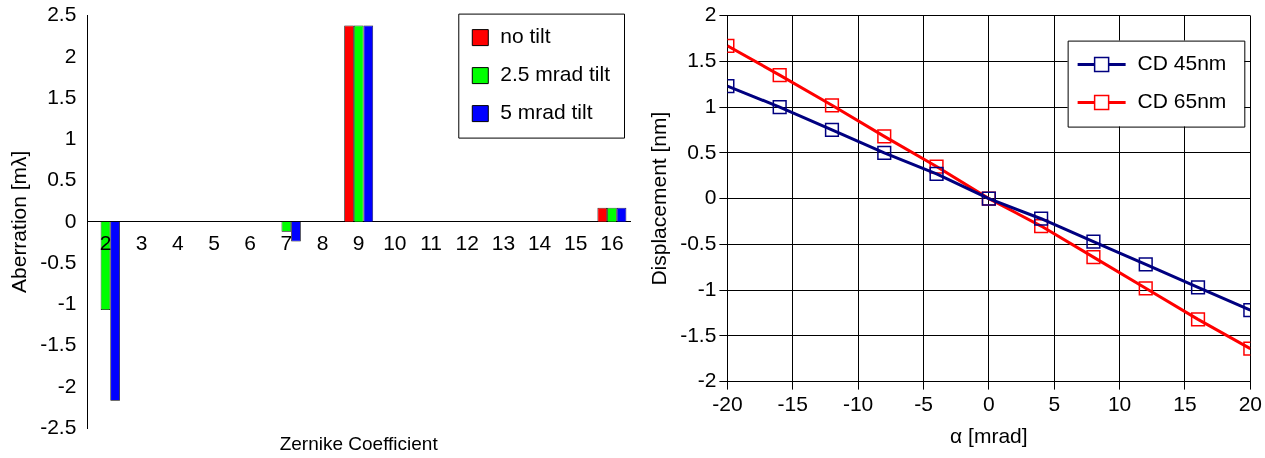  I want to click on legend-label: no tilt, so click(525, 36).